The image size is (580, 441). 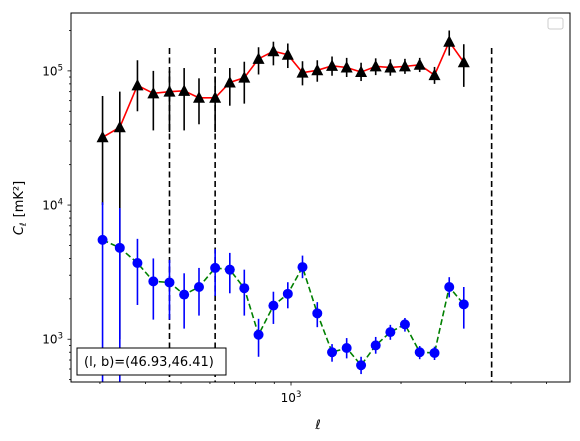 What do you see at coordinates (317, 425) in the screenshot?
I see `x-axis-label: ℓ` at bounding box center [317, 425].